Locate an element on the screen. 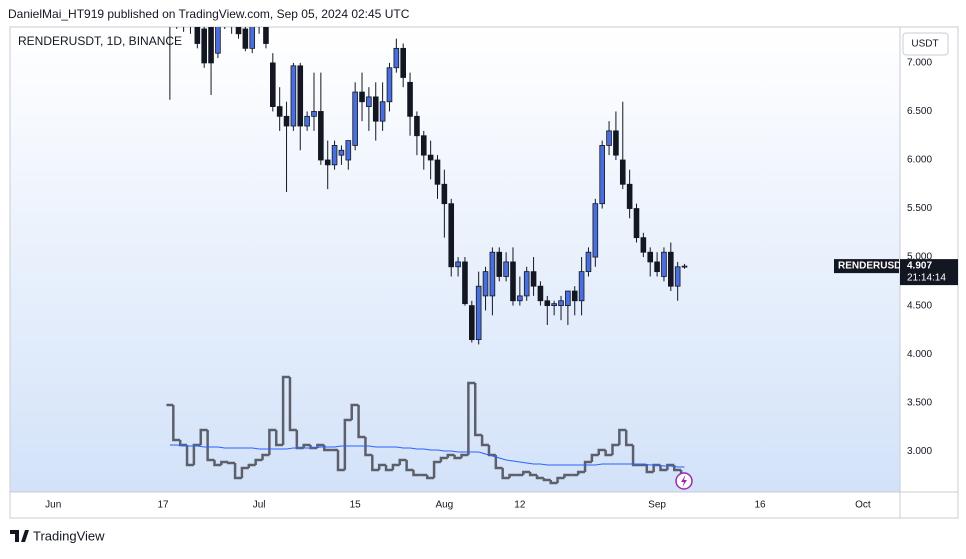 Image resolution: width=966 pixels, height=559 pixels. countdown: 21:14:14 is located at coordinates (926, 278).